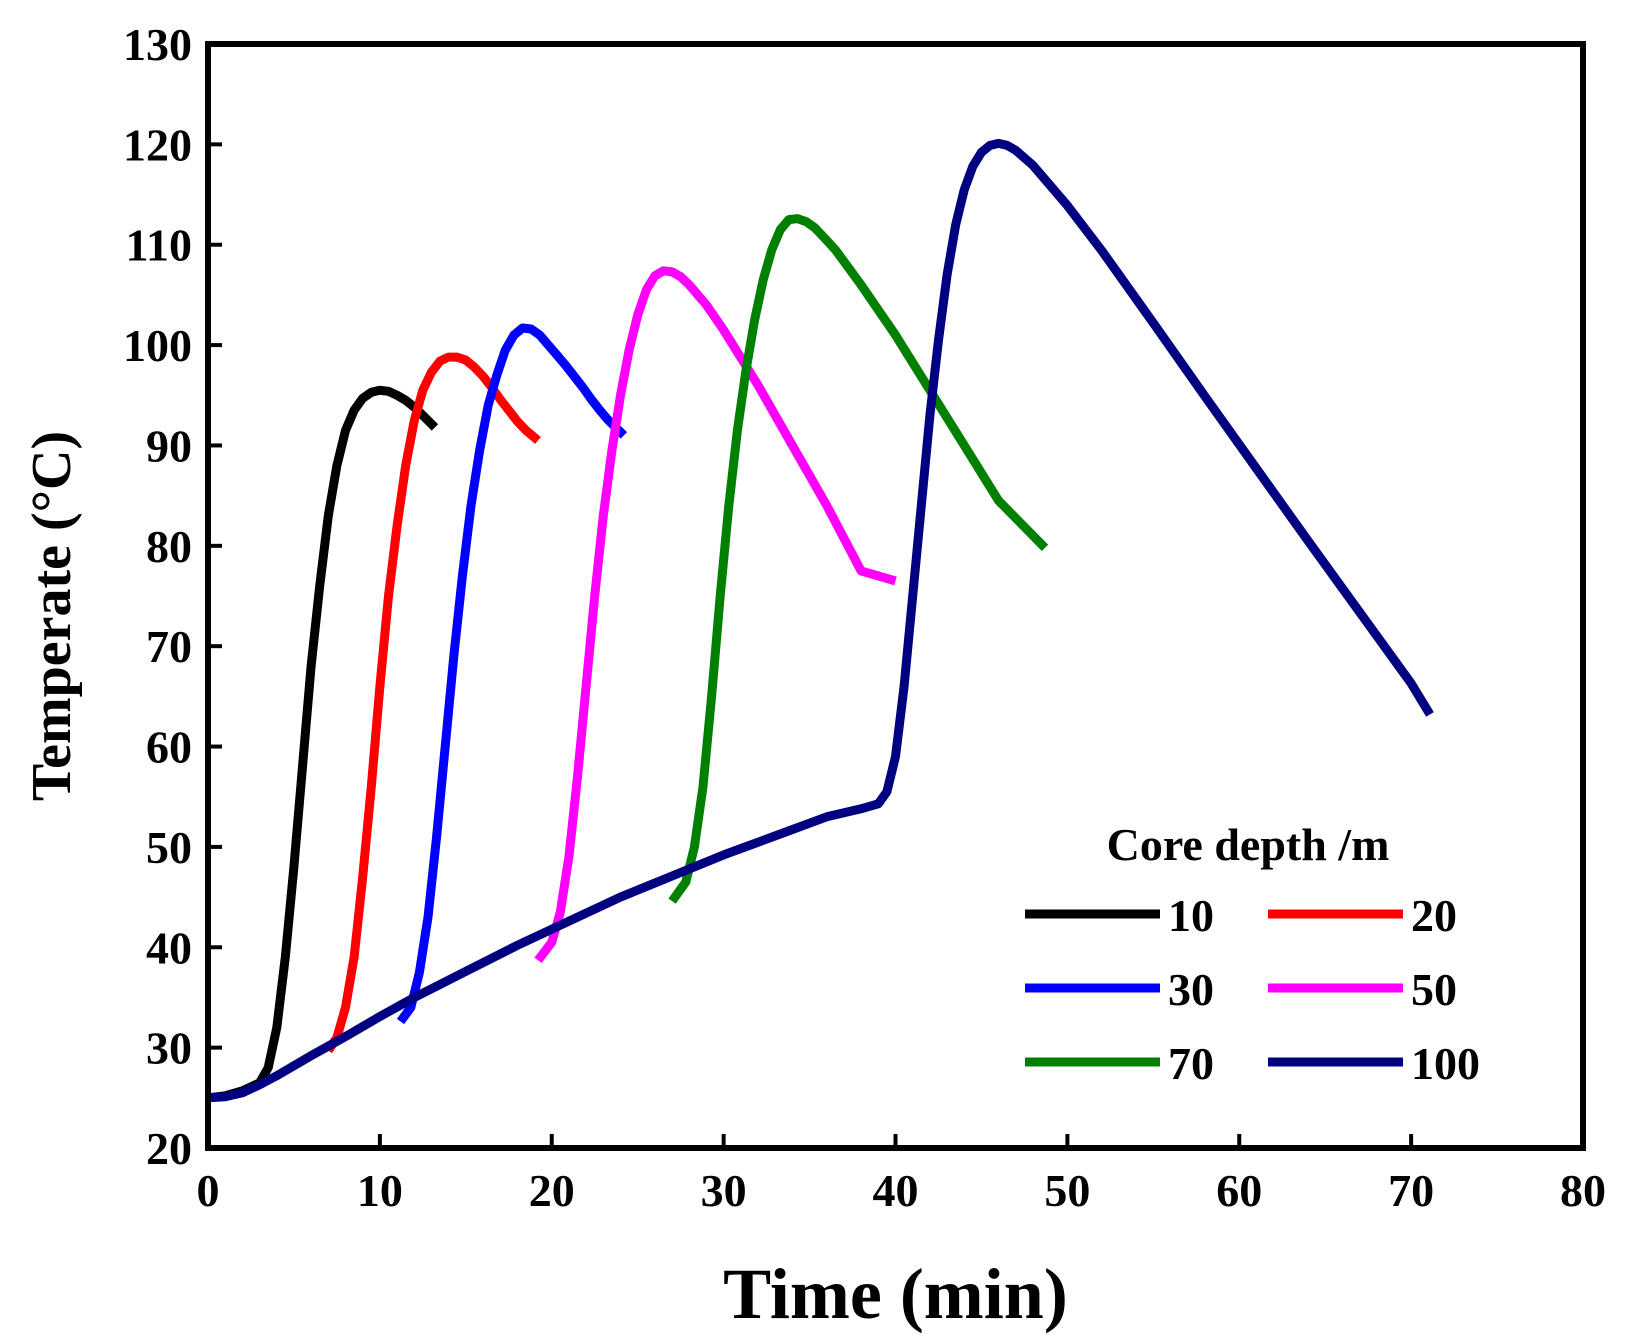 This screenshot has width=1626, height=1342. Describe the element at coordinates (52, 616) in the screenshot. I see `y-axis-title: Temperate (°C)` at that location.